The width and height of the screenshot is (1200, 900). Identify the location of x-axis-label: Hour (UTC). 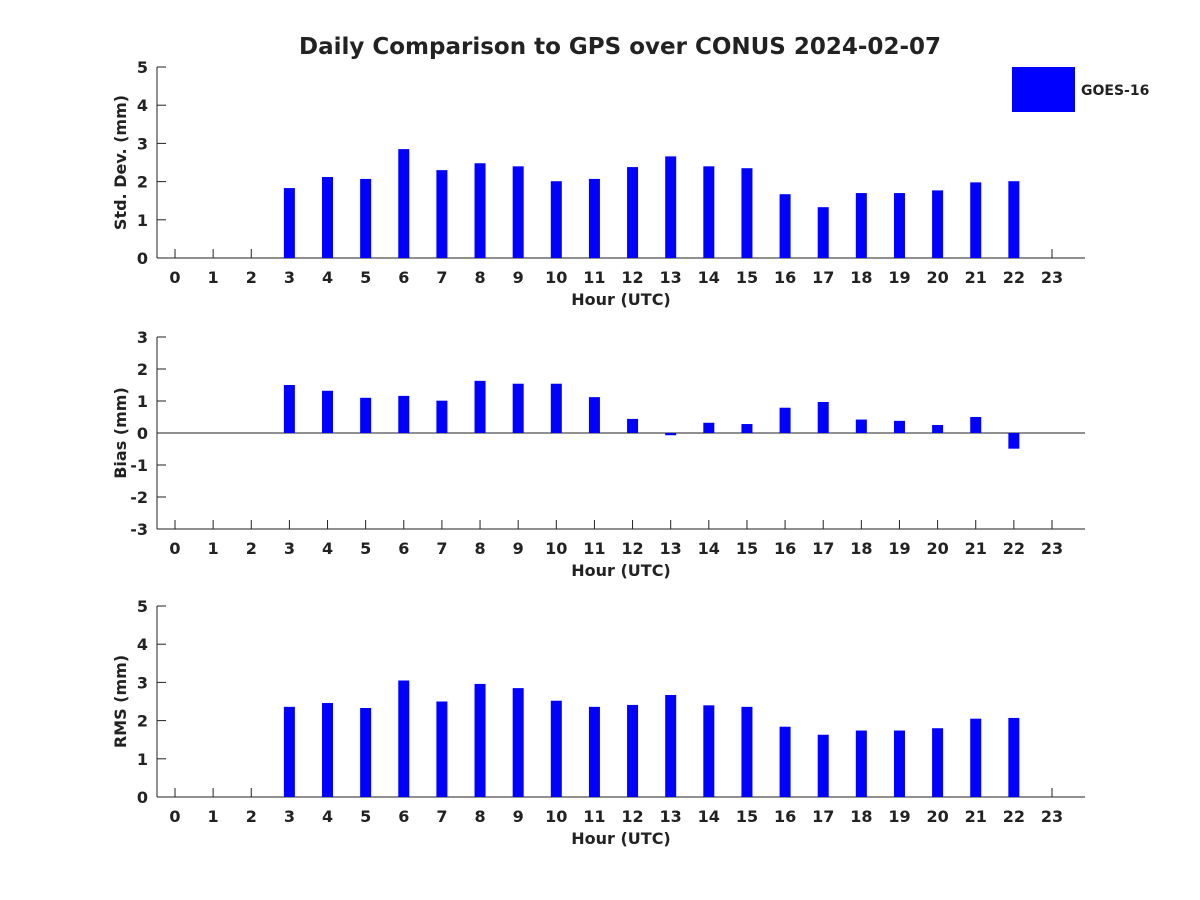
(621, 838).